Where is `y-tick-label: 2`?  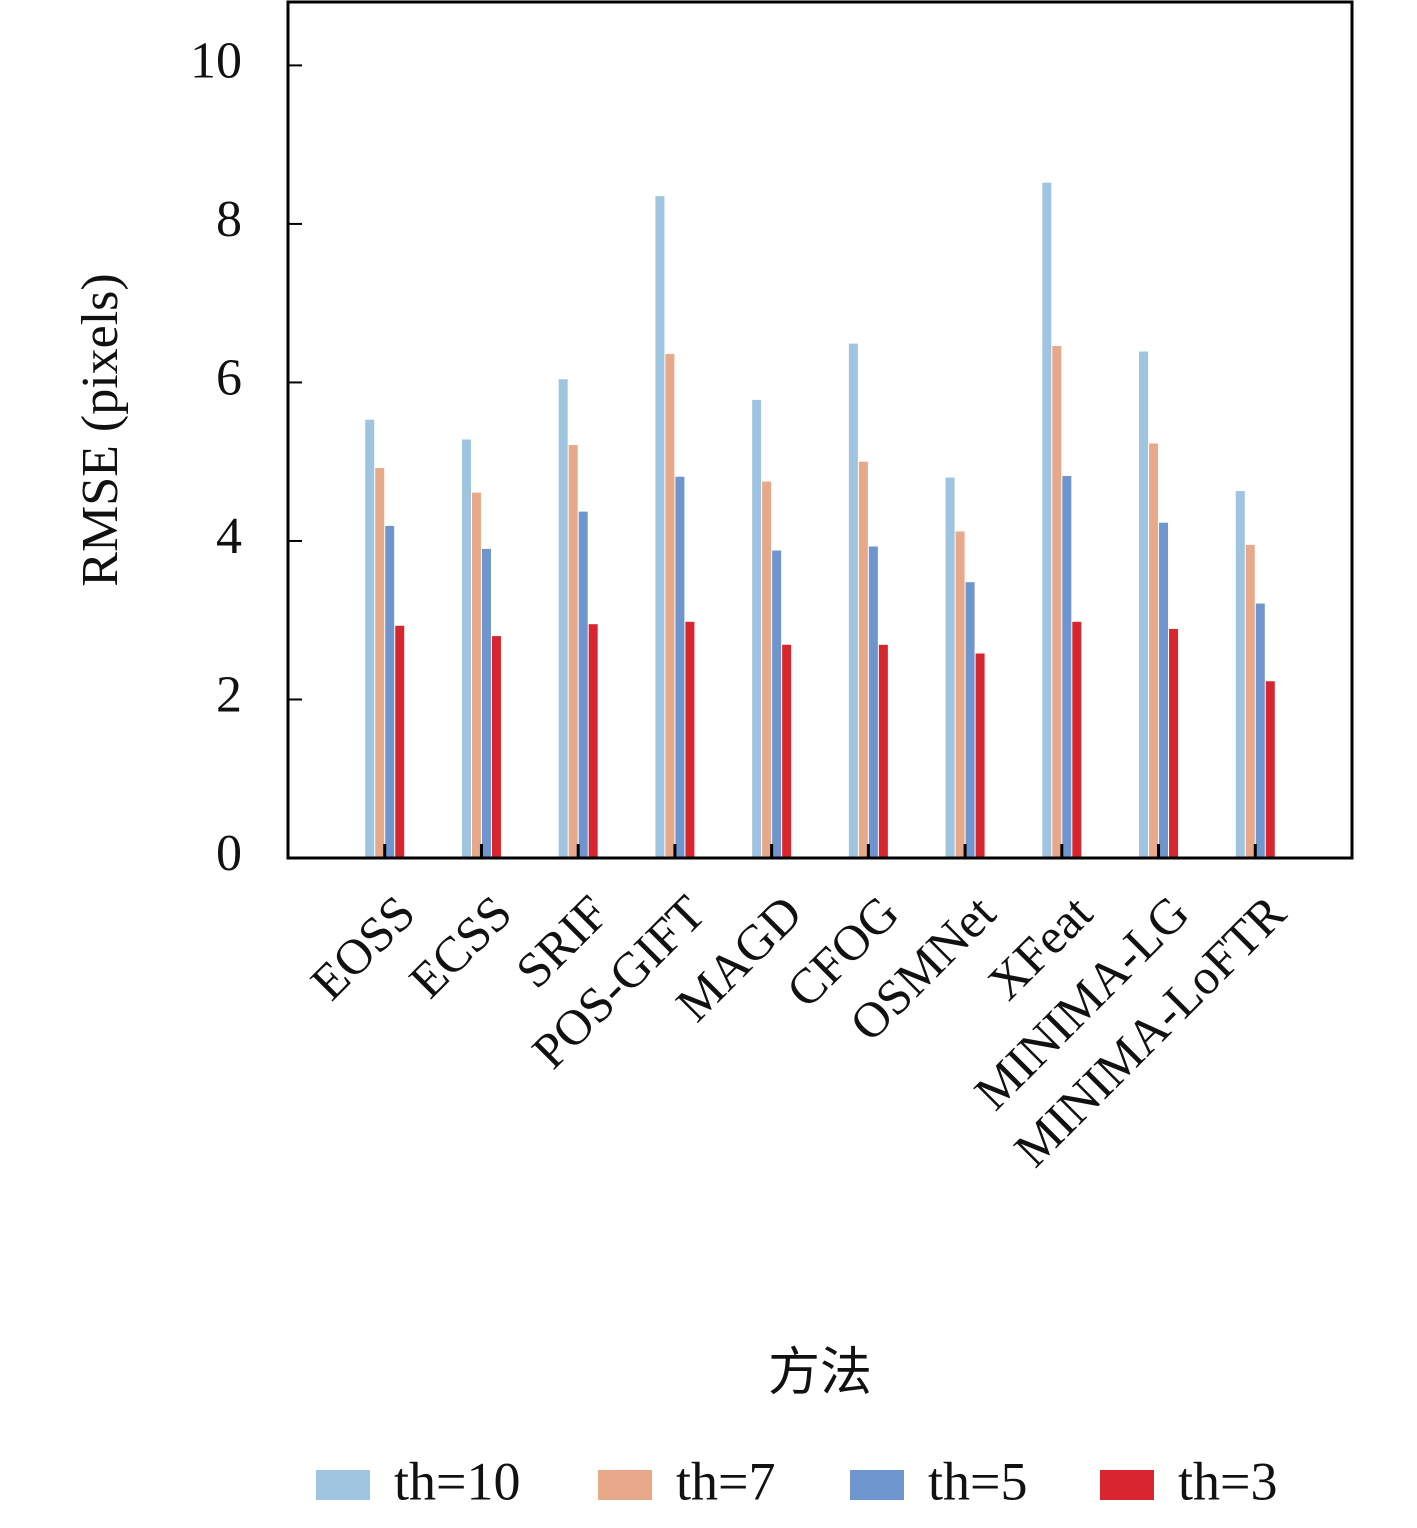
y-tick-label: 2 is located at coordinates (229, 694).